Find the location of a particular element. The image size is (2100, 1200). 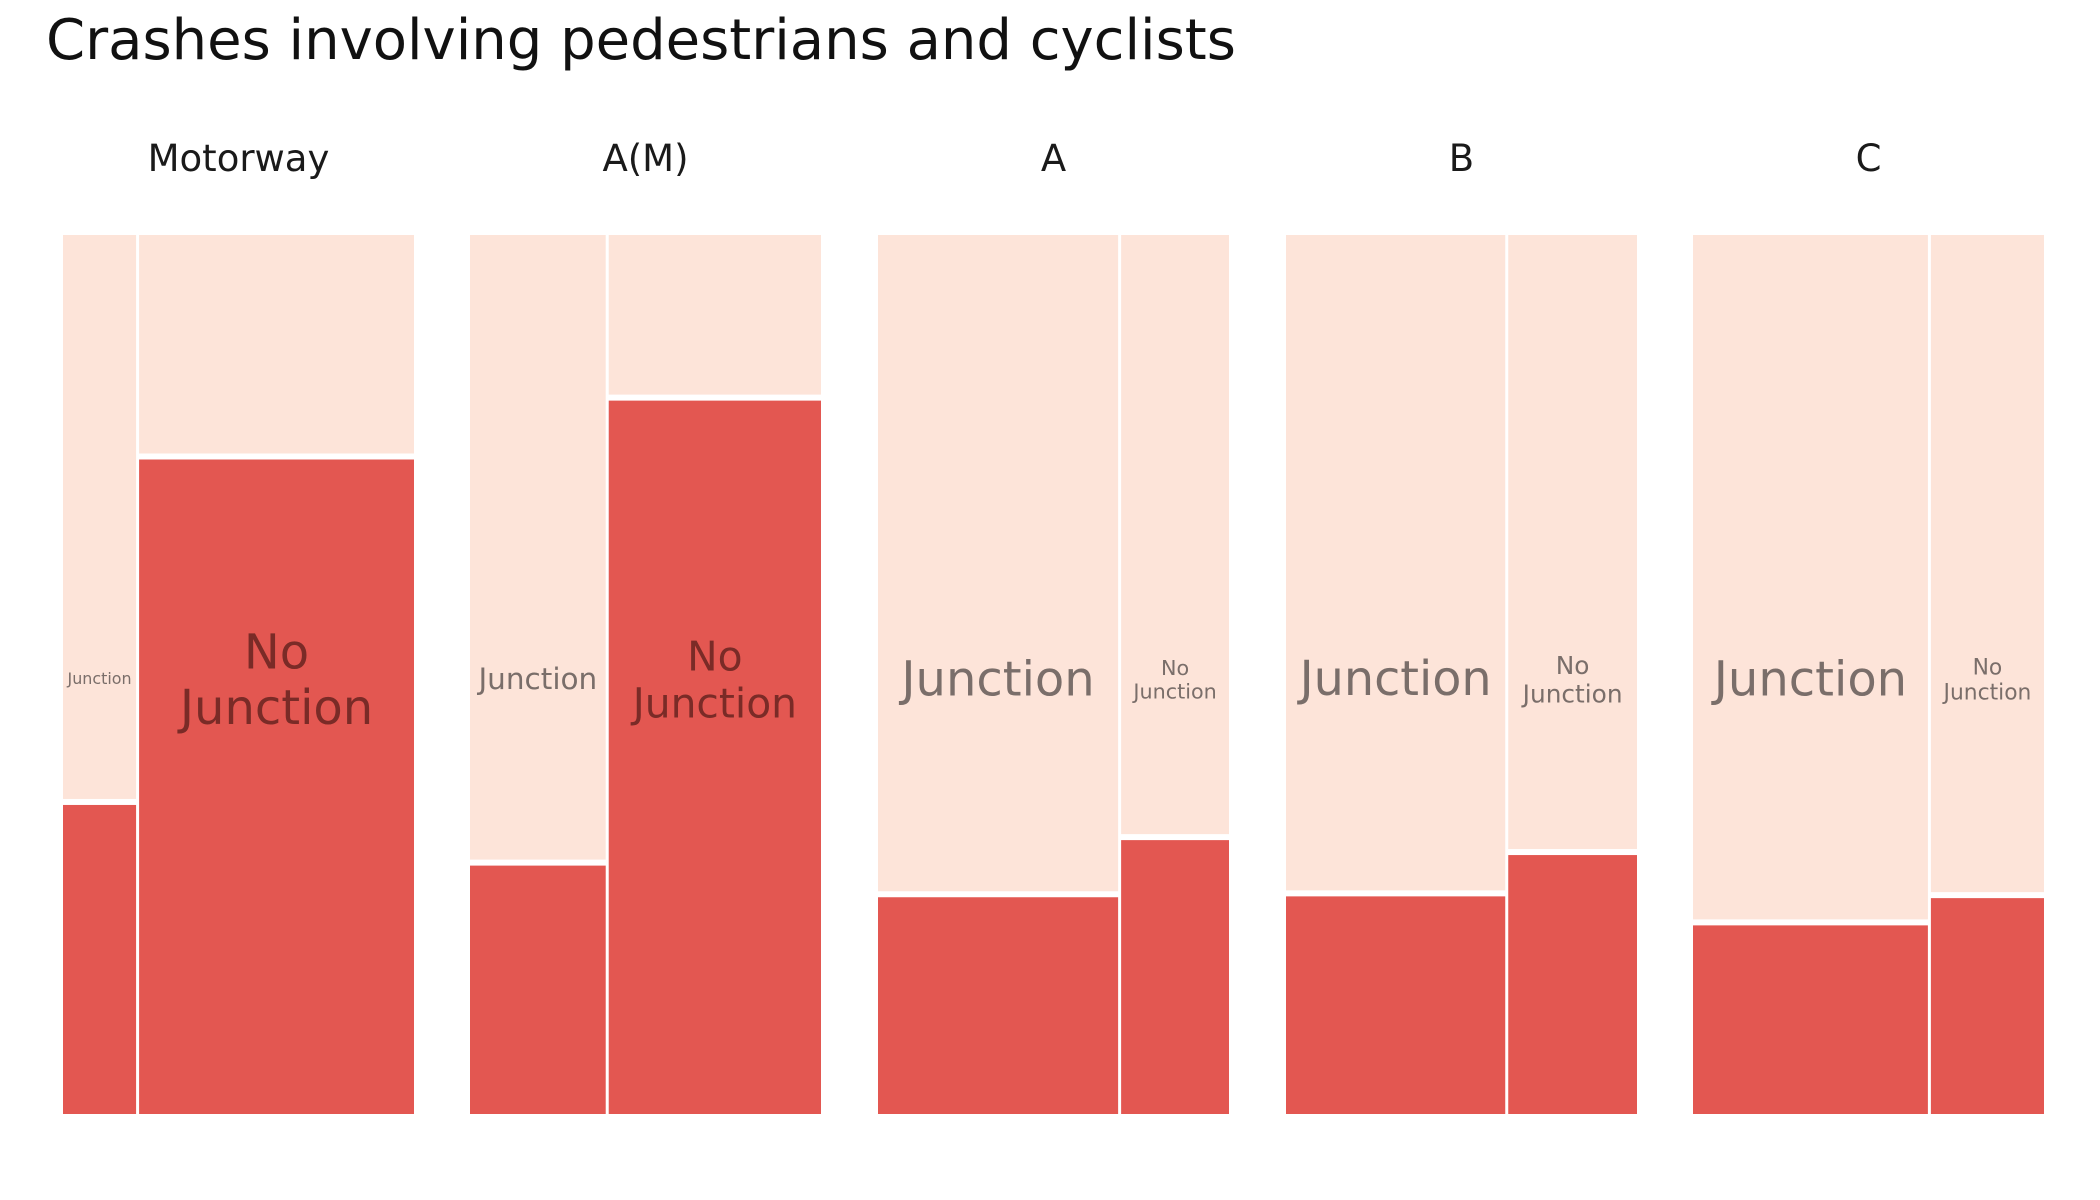

facet-panel: A Junction No Junction is located at coordinates (1053, 625).